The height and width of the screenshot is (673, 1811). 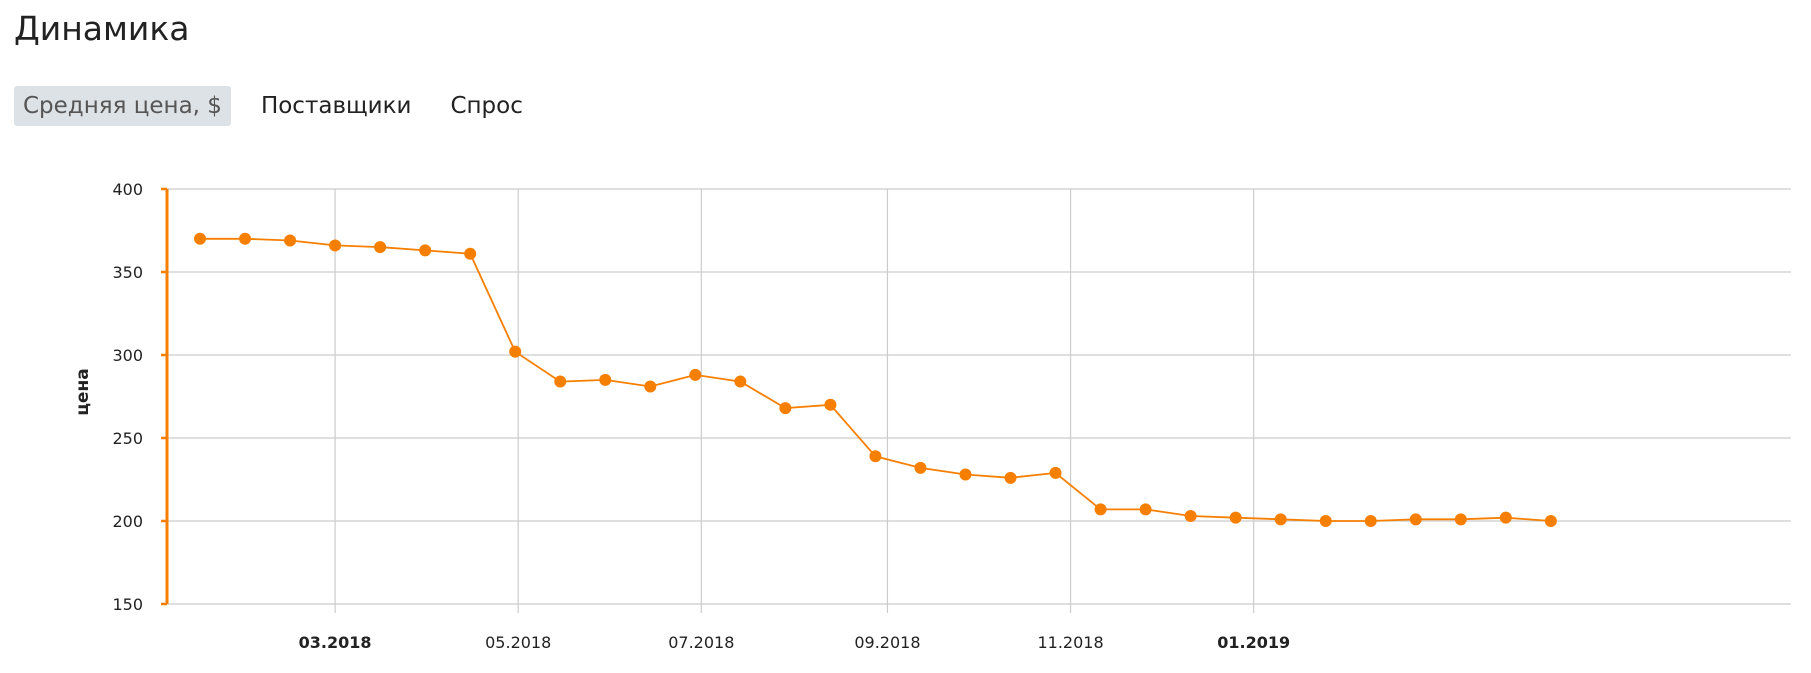 I want to click on page-title: Динамика, so click(x=102, y=28).